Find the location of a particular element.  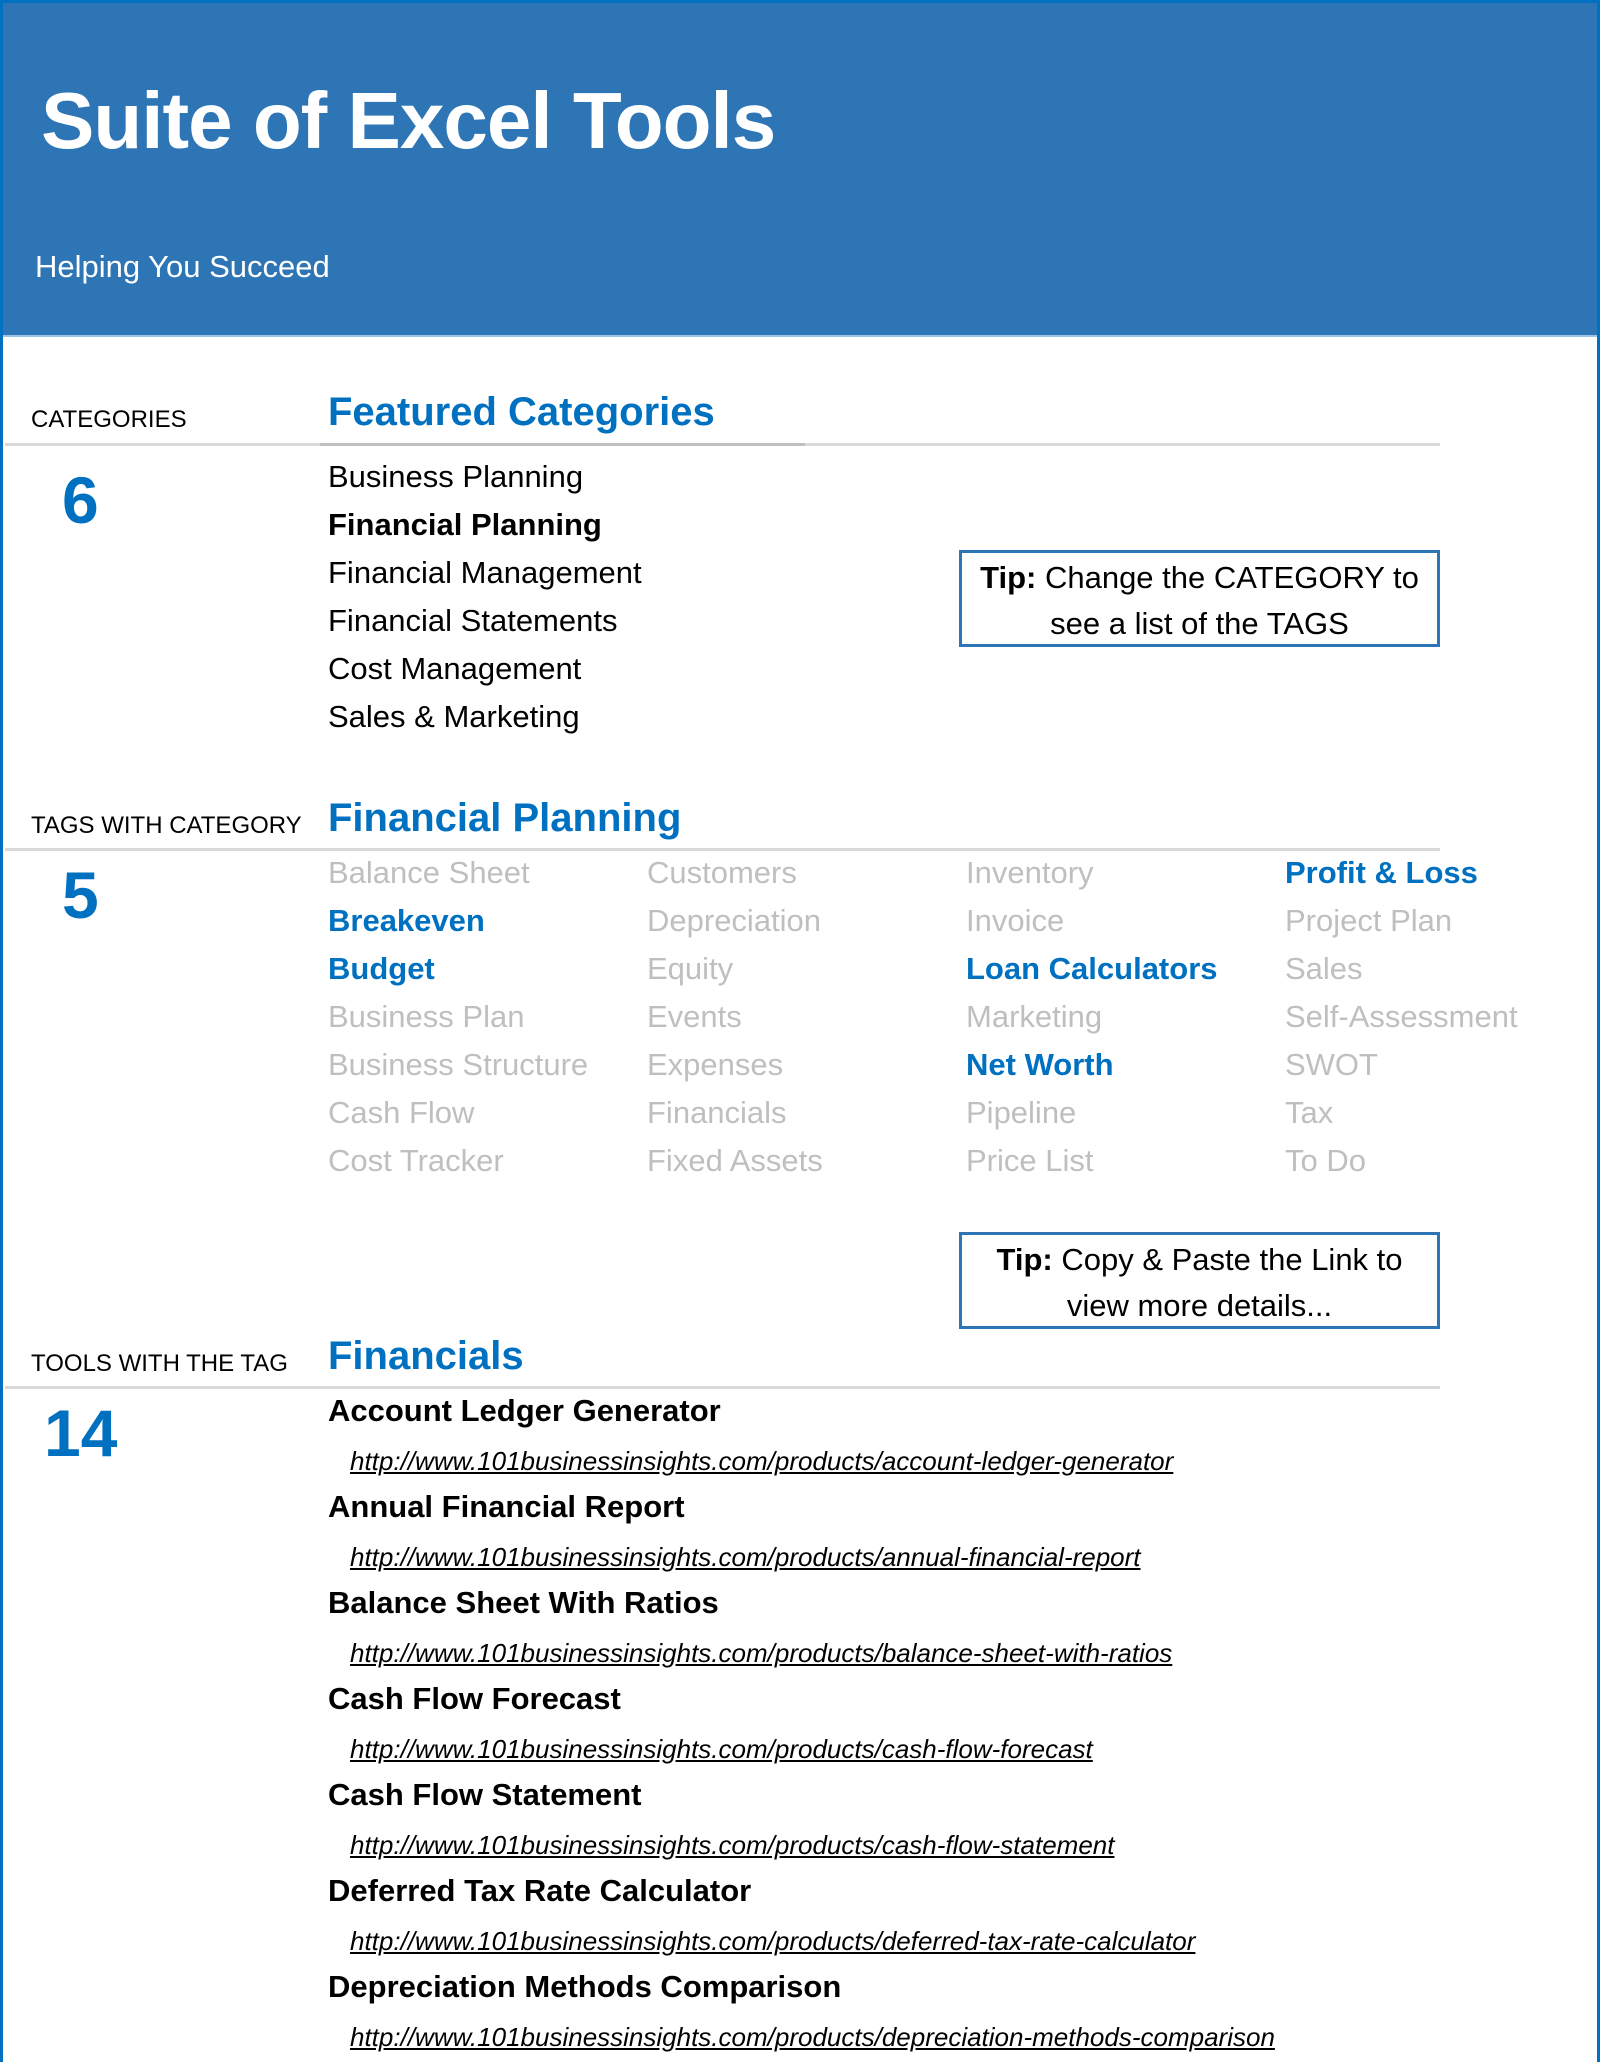

tag-item: Price List is located at coordinates (1030, 1160).